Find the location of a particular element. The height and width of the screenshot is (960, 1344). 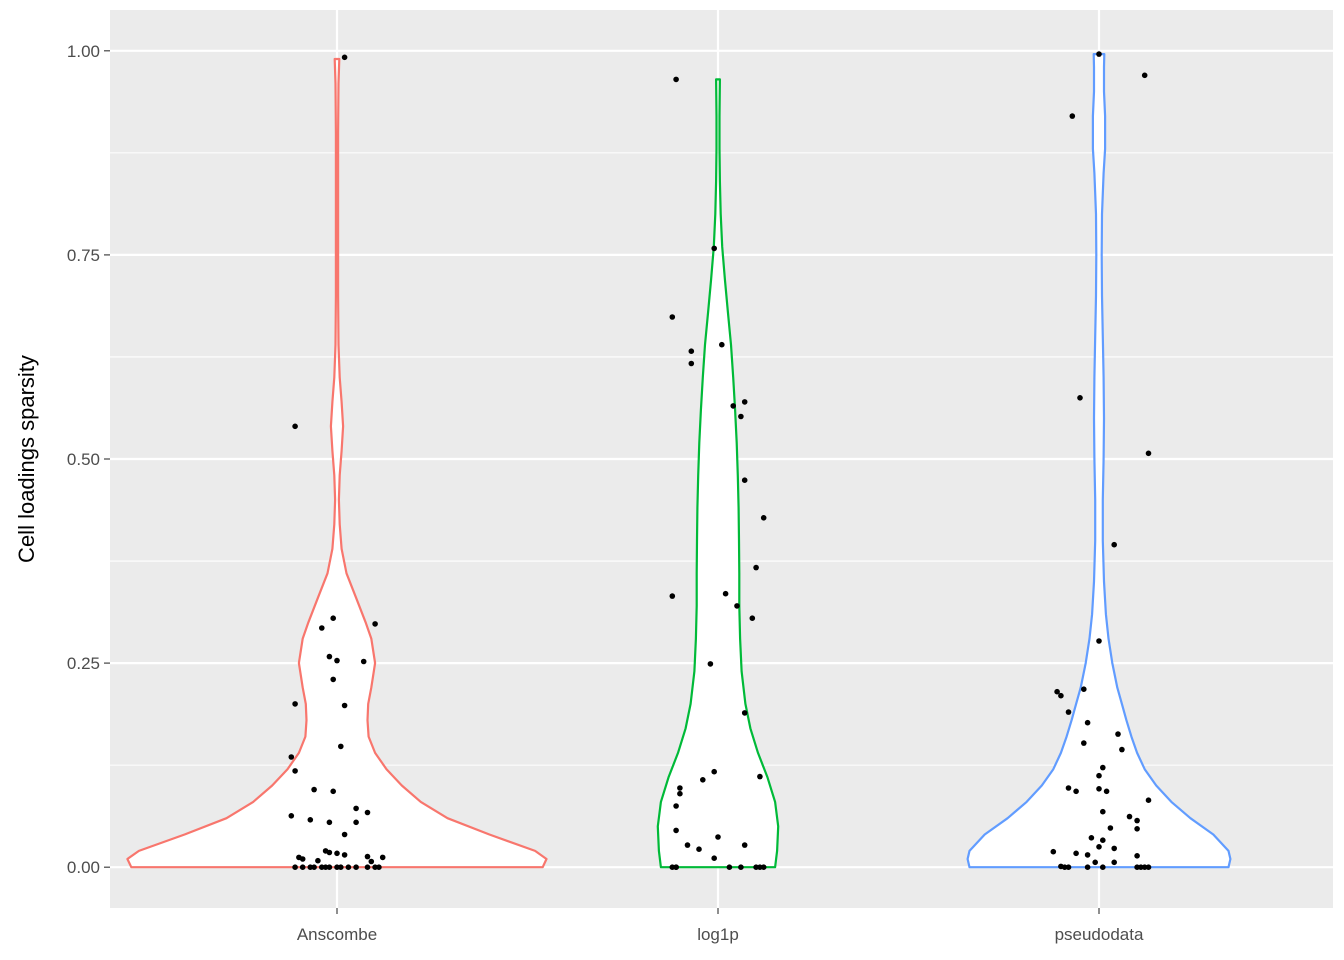

y-tick-label: 0.75 is located at coordinates (83, 255).